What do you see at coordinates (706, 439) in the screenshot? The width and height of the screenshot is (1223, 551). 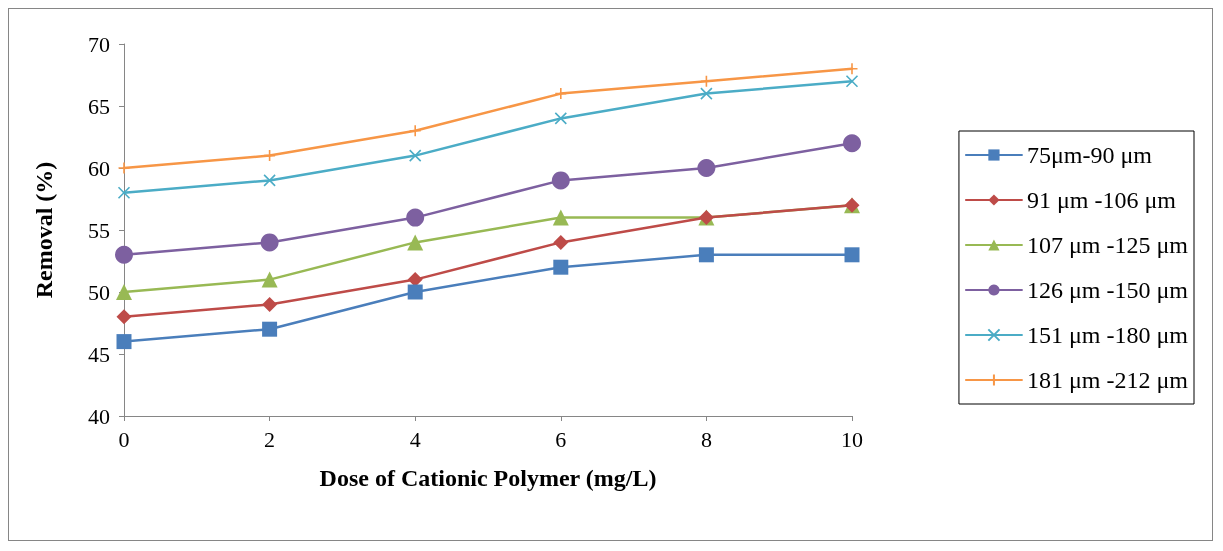 I see `x-tick-label: 8` at bounding box center [706, 439].